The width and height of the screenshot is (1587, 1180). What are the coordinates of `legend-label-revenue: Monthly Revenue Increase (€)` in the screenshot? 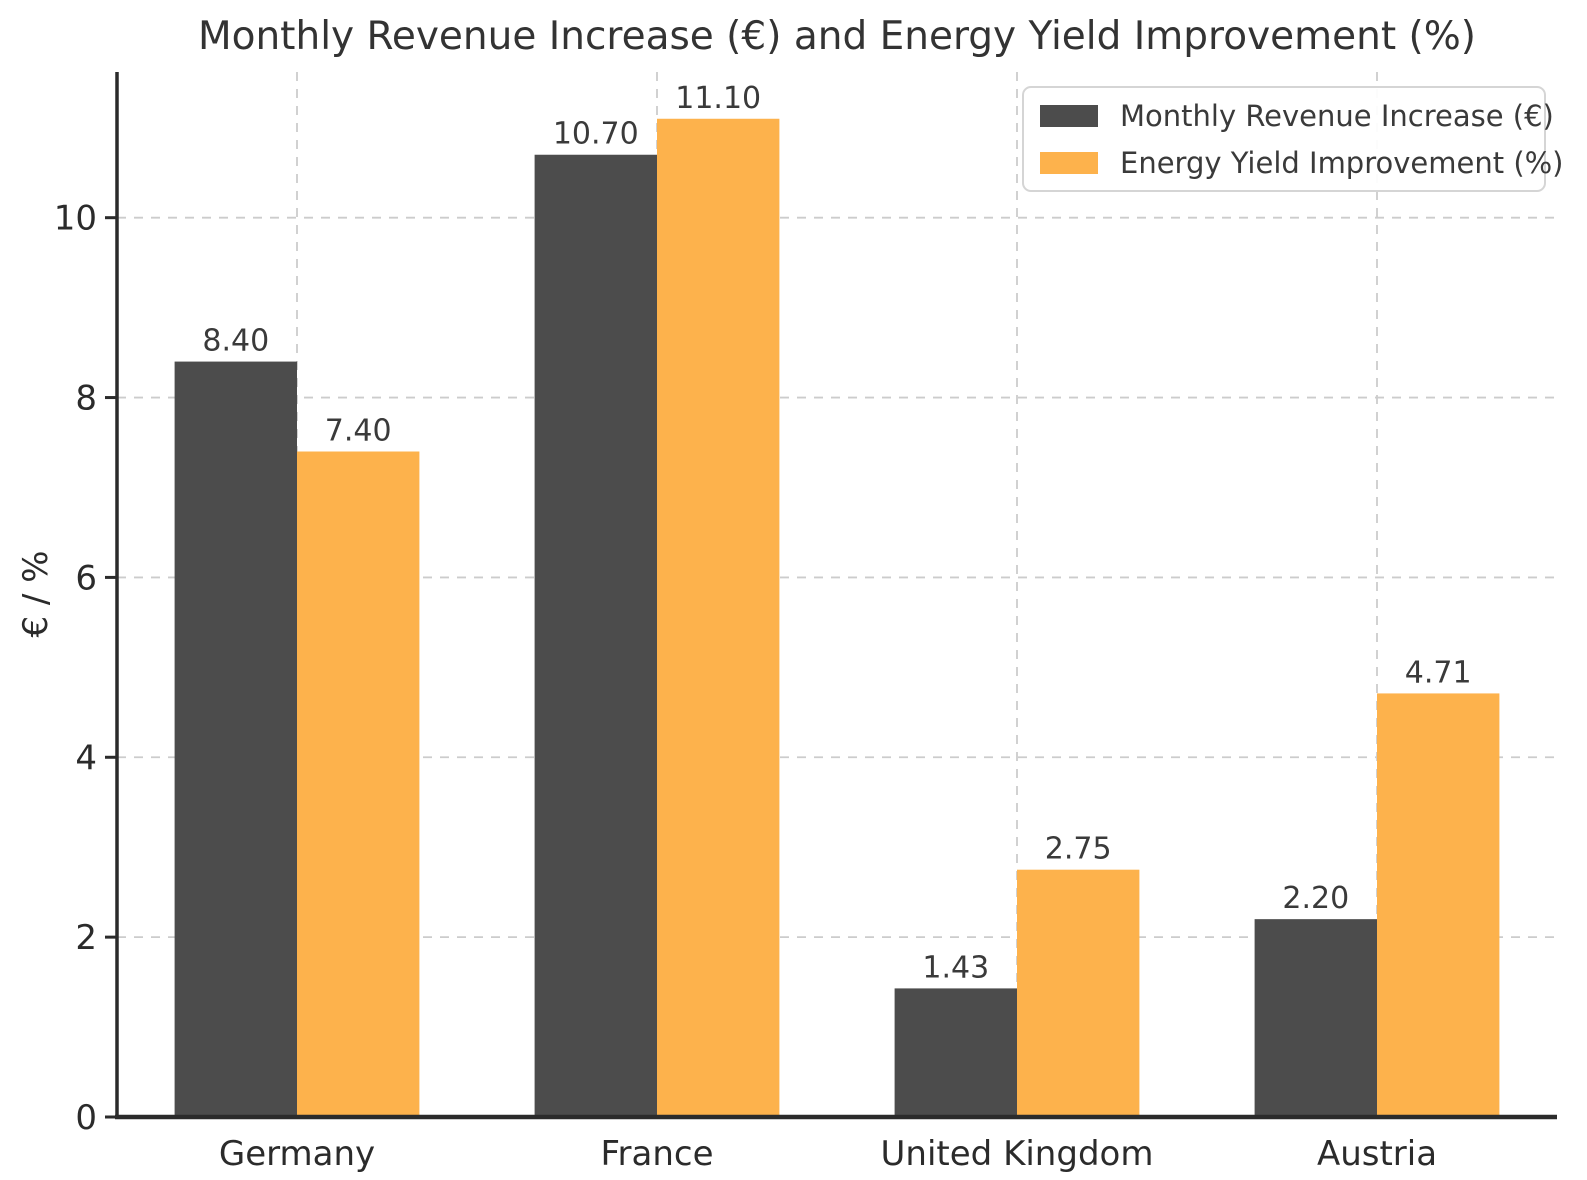 It's located at (1337, 115).